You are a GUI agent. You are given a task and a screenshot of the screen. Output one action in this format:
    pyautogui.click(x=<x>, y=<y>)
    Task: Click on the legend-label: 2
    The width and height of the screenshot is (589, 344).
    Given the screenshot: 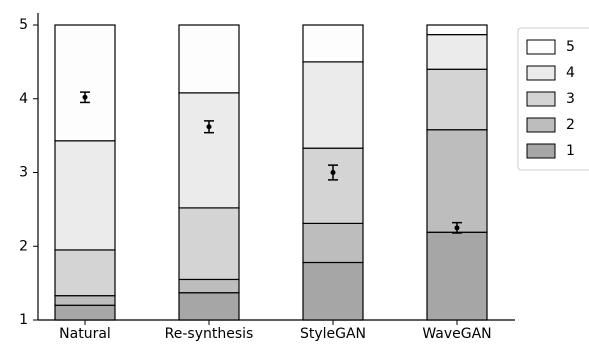 What is the action you would take?
    pyautogui.click(x=570, y=125)
    